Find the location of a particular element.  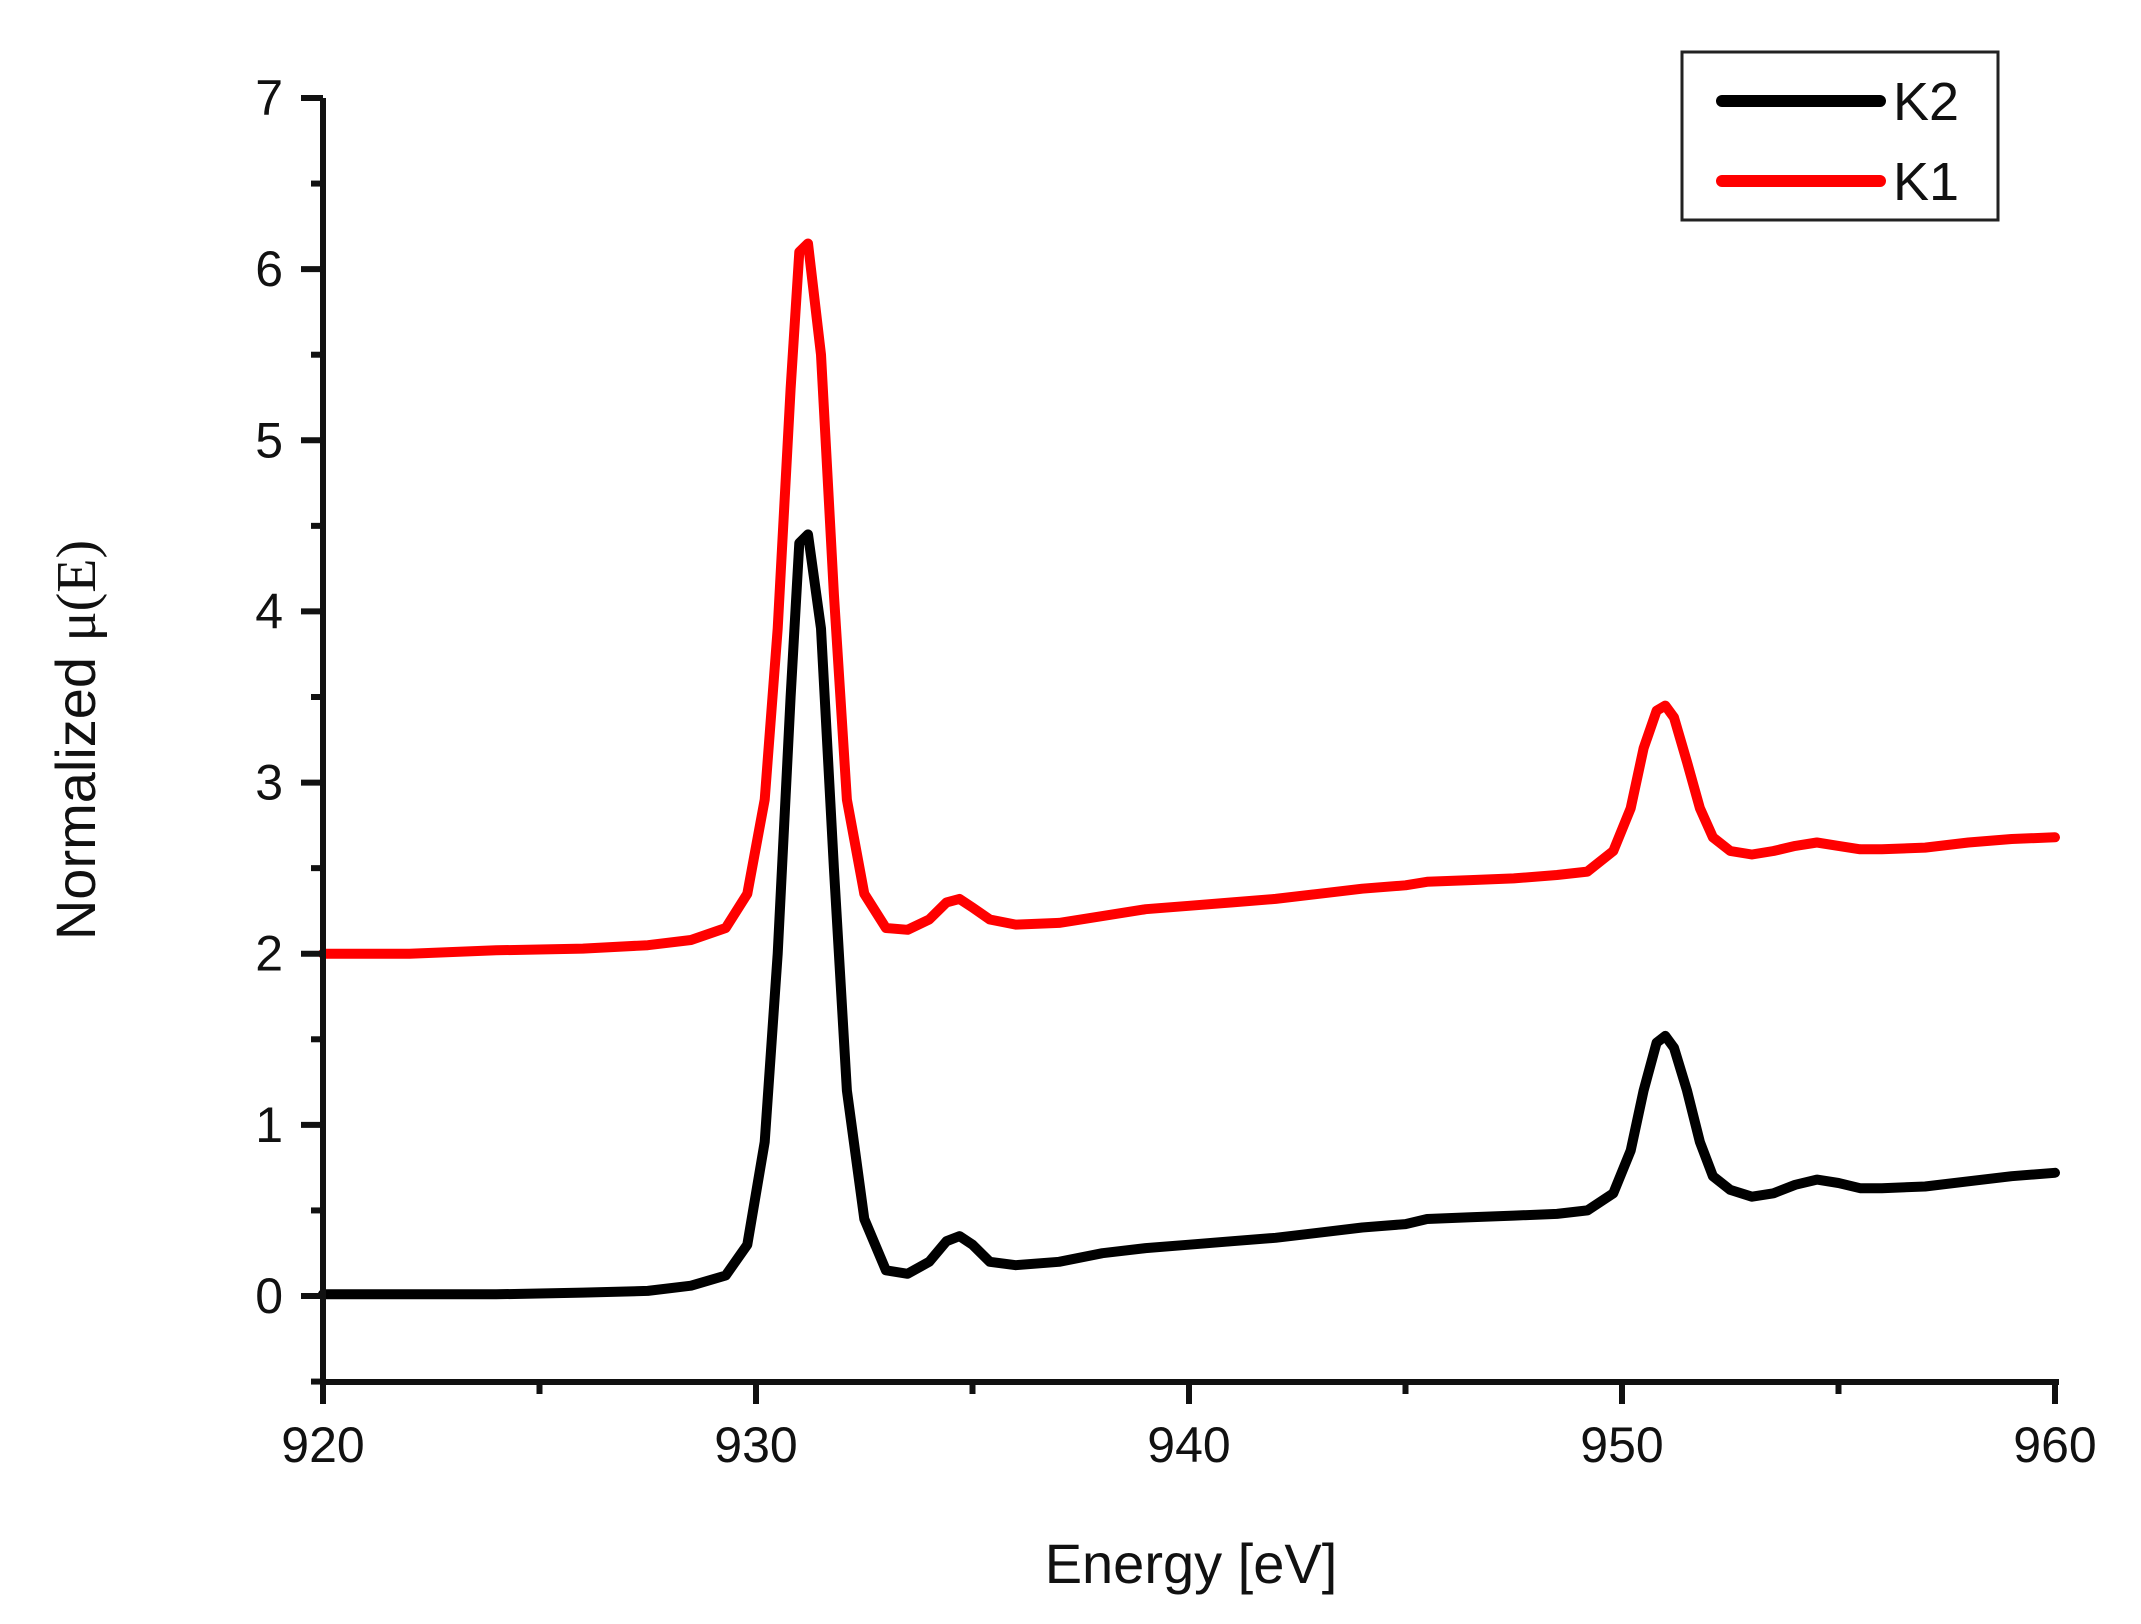

y-tick-label: 7 is located at coordinates (269, 98).